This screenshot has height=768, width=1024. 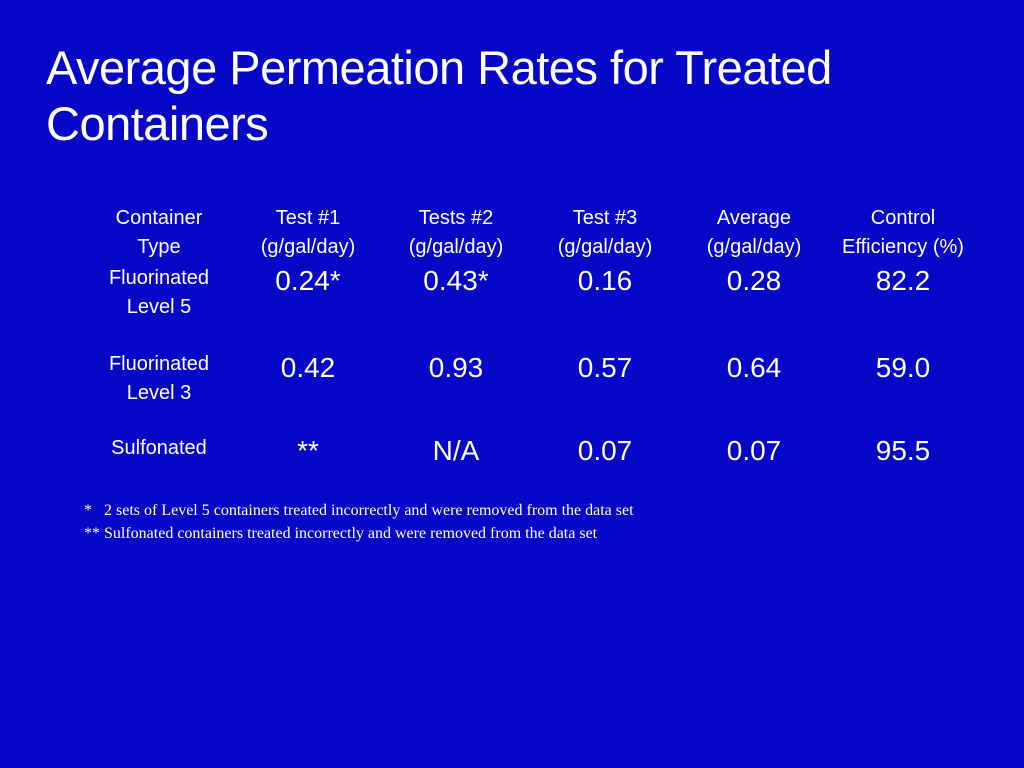 I want to click on cell-test-2: 0.93, so click(x=456, y=367).